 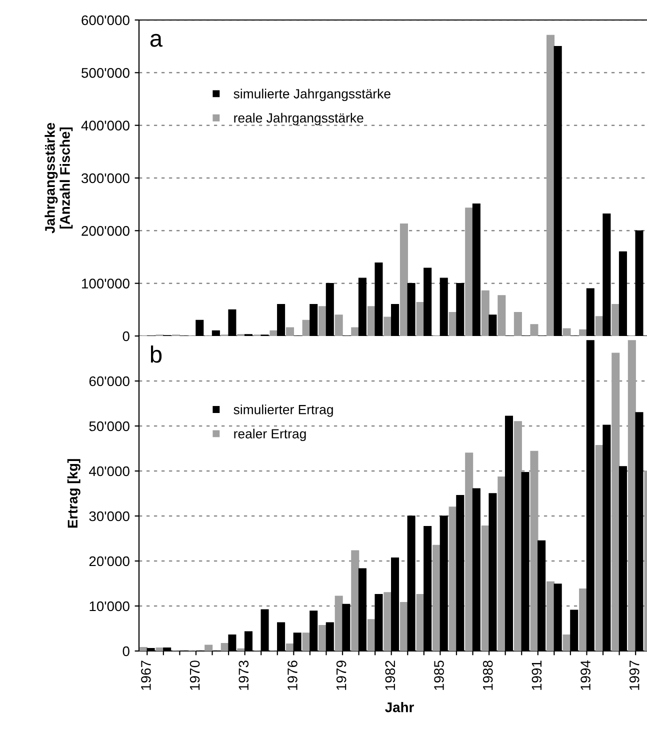 I want to click on y-tick-label: 500'000, so click(x=106, y=73).